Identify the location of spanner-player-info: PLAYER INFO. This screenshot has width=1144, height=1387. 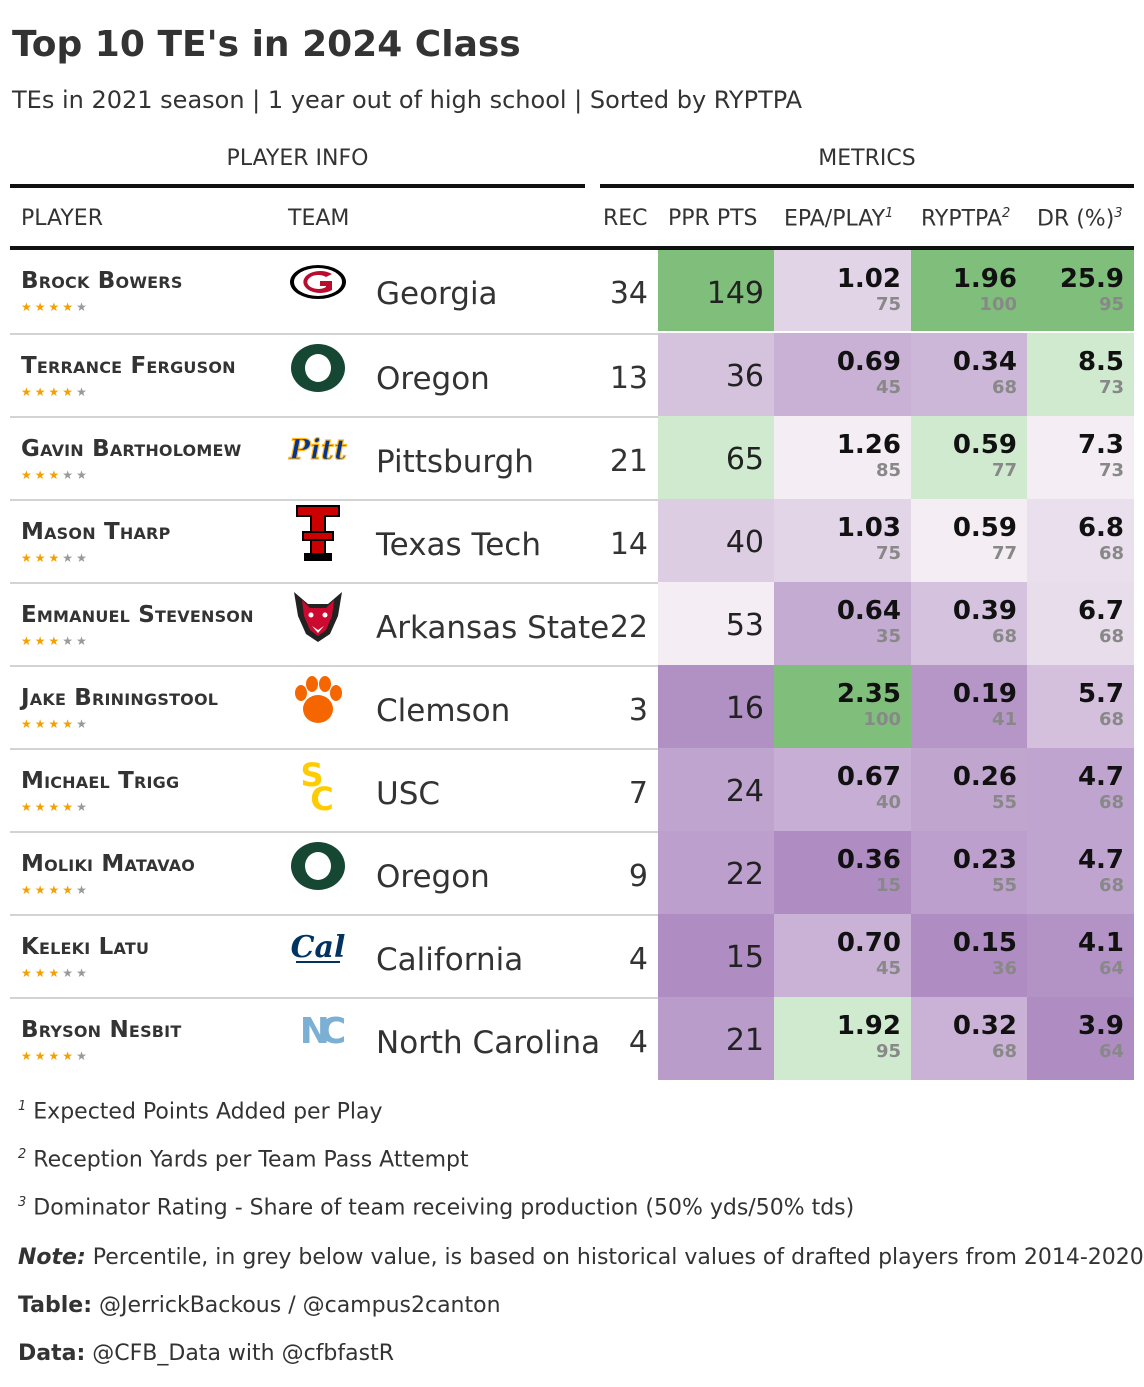
(297, 158).